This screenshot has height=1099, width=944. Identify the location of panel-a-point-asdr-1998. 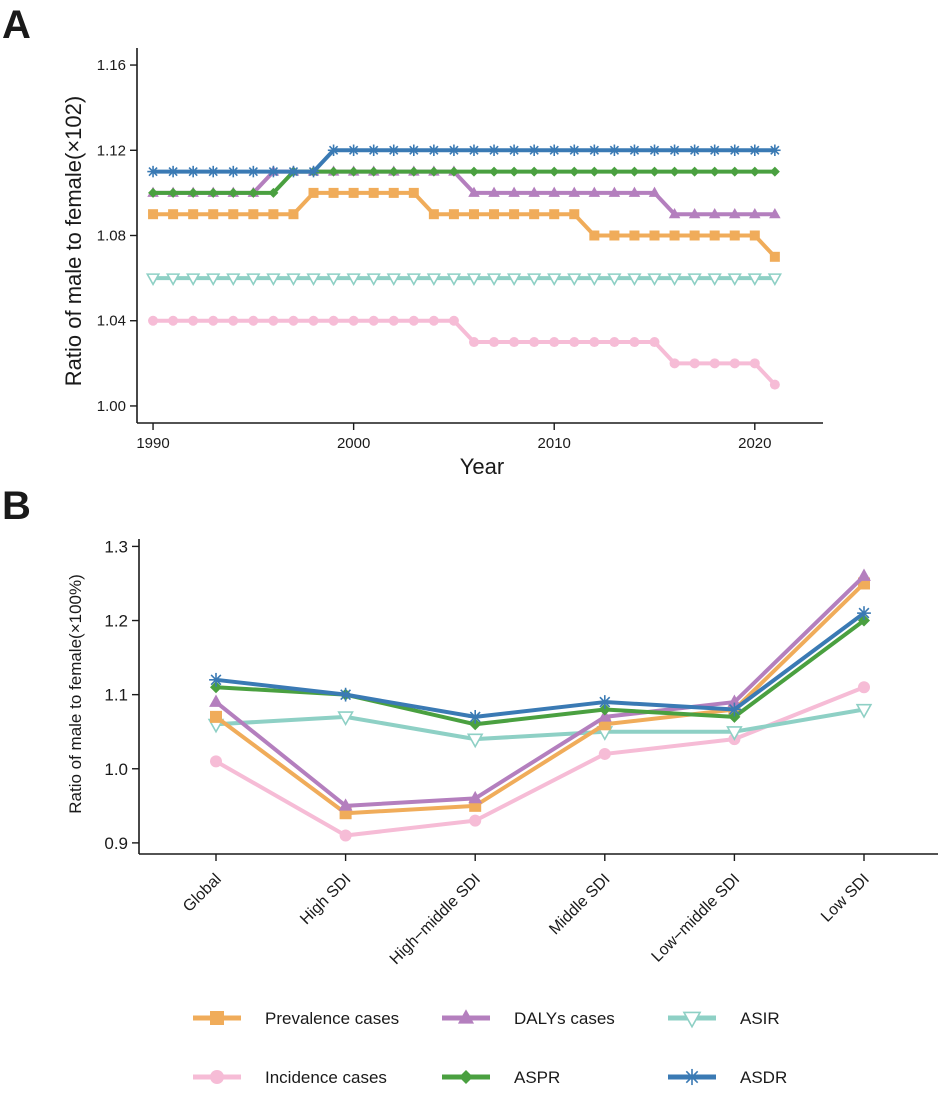
(313, 171).